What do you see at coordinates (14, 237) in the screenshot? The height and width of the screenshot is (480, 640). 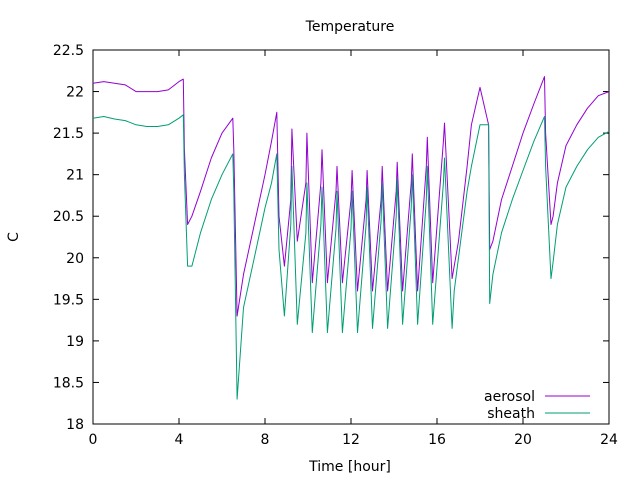 I see `y-axis-label: C` at bounding box center [14, 237].